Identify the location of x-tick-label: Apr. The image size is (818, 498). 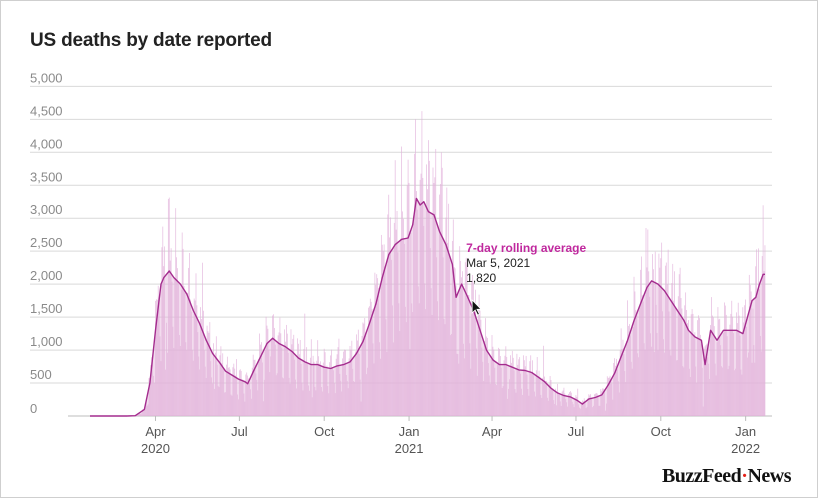
(155, 431).